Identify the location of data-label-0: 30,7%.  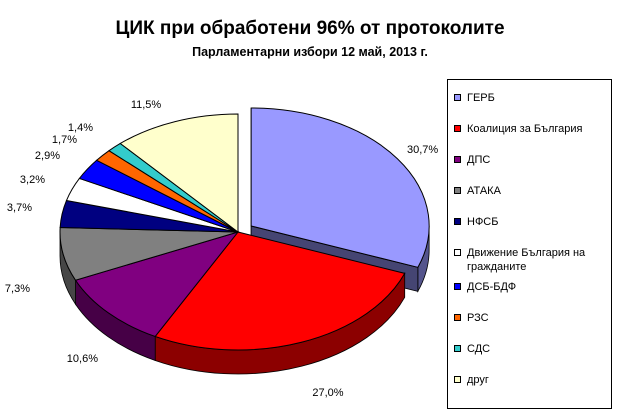
(422, 150).